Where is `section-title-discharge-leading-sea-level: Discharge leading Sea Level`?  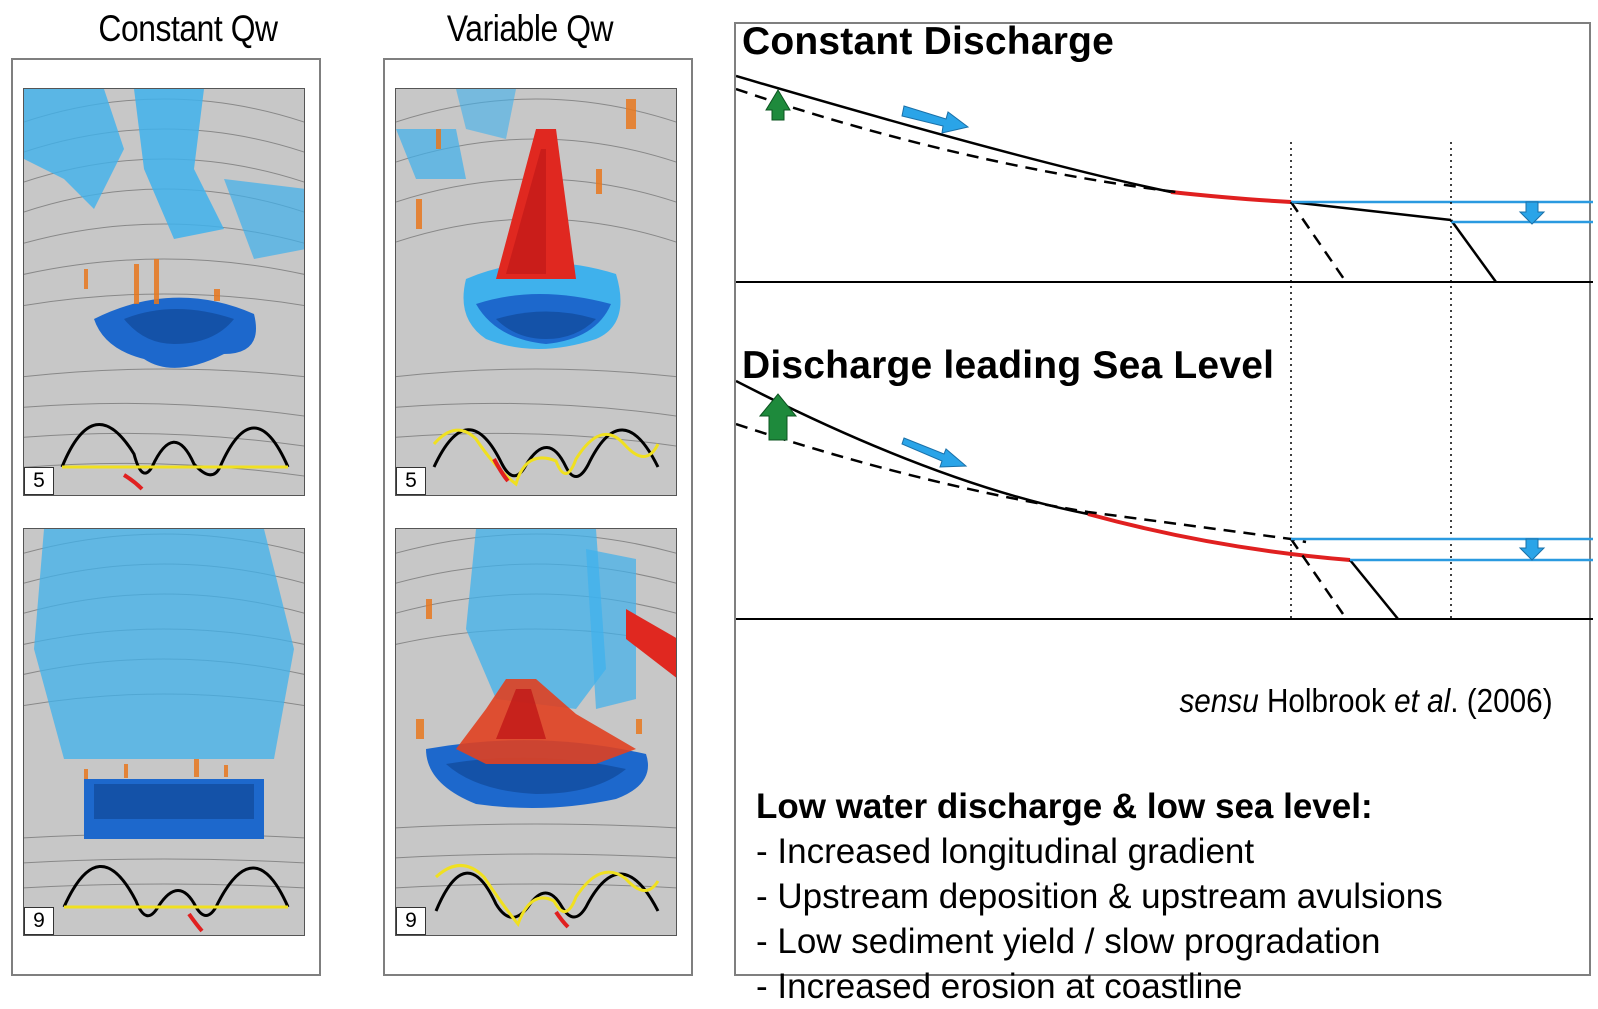 section-title-discharge-leading-sea-level: Discharge leading Sea Level is located at coordinates (1008, 365).